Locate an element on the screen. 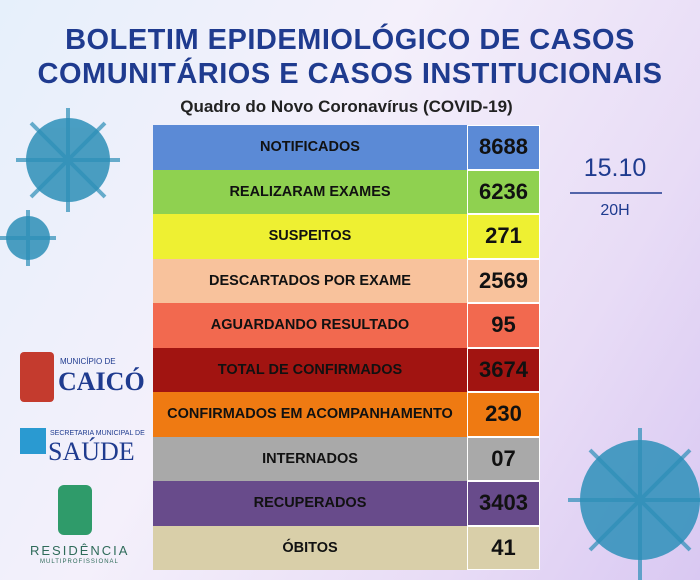 The width and height of the screenshot is (700, 580). logo-text: SAÚDE is located at coordinates (91, 451).